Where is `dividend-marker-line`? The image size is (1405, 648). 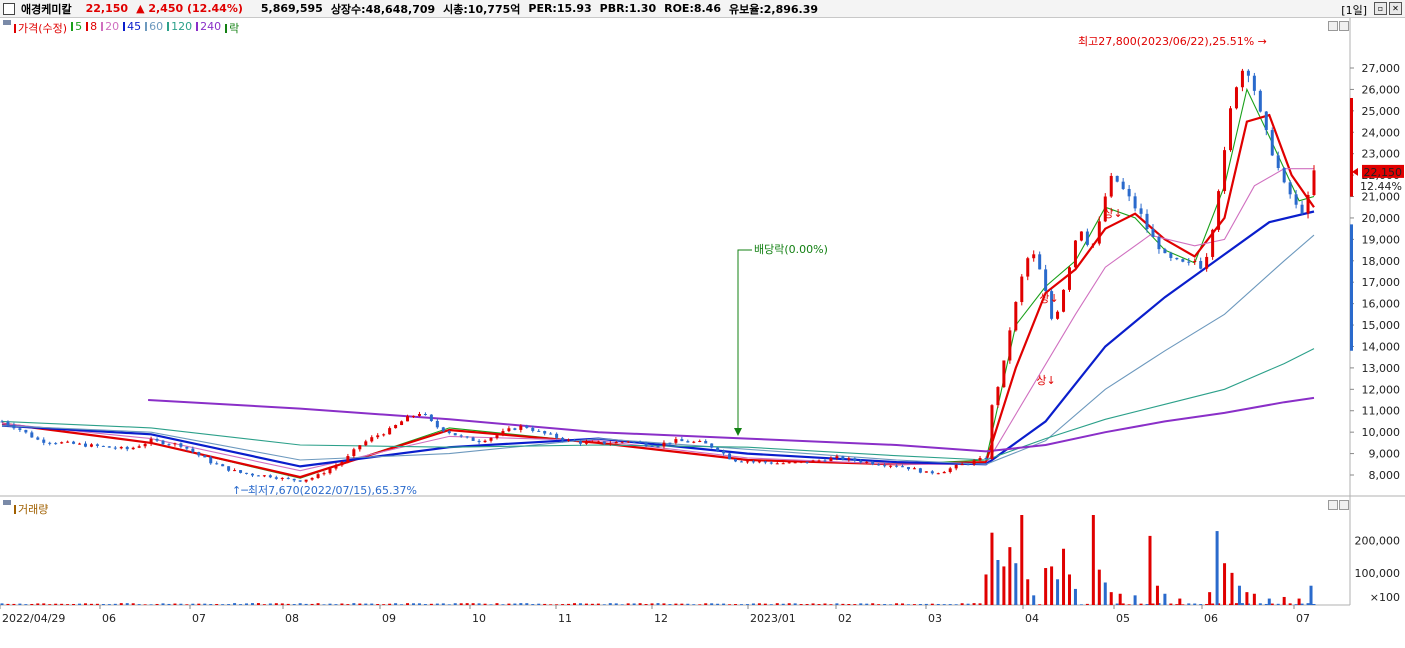
dividend-marker-line is located at coordinates (744, 341).